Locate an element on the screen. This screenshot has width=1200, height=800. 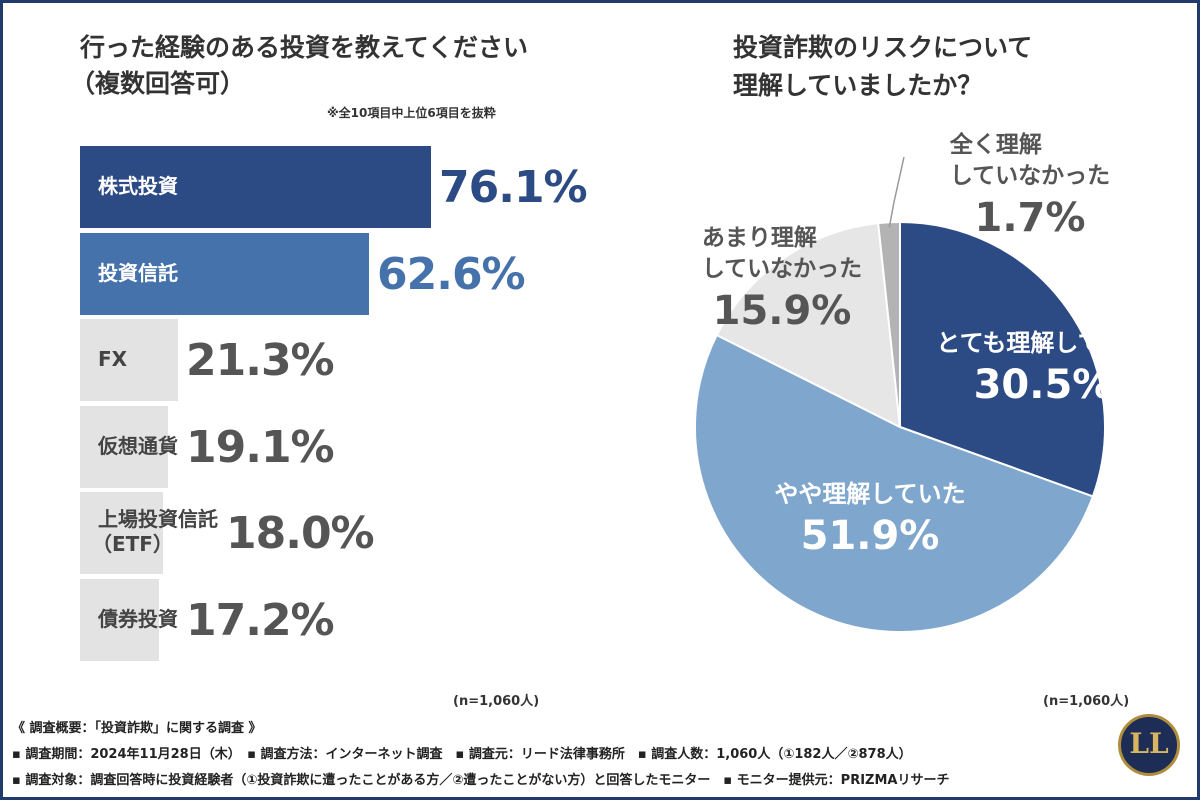
bar-category-label: 投資信託 is located at coordinates (138, 273).